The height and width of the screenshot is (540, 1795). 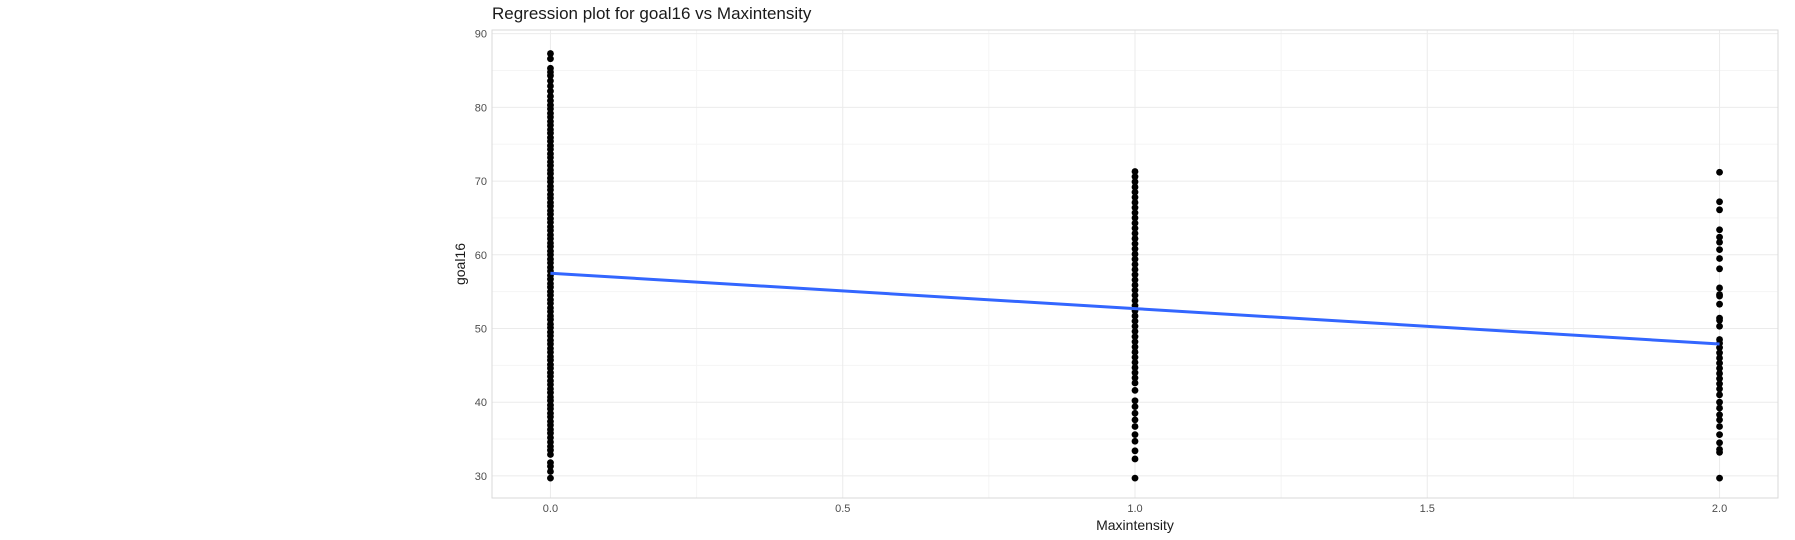 What do you see at coordinates (550, 509) in the screenshot?
I see `x-tick-label: 0.0` at bounding box center [550, 509].